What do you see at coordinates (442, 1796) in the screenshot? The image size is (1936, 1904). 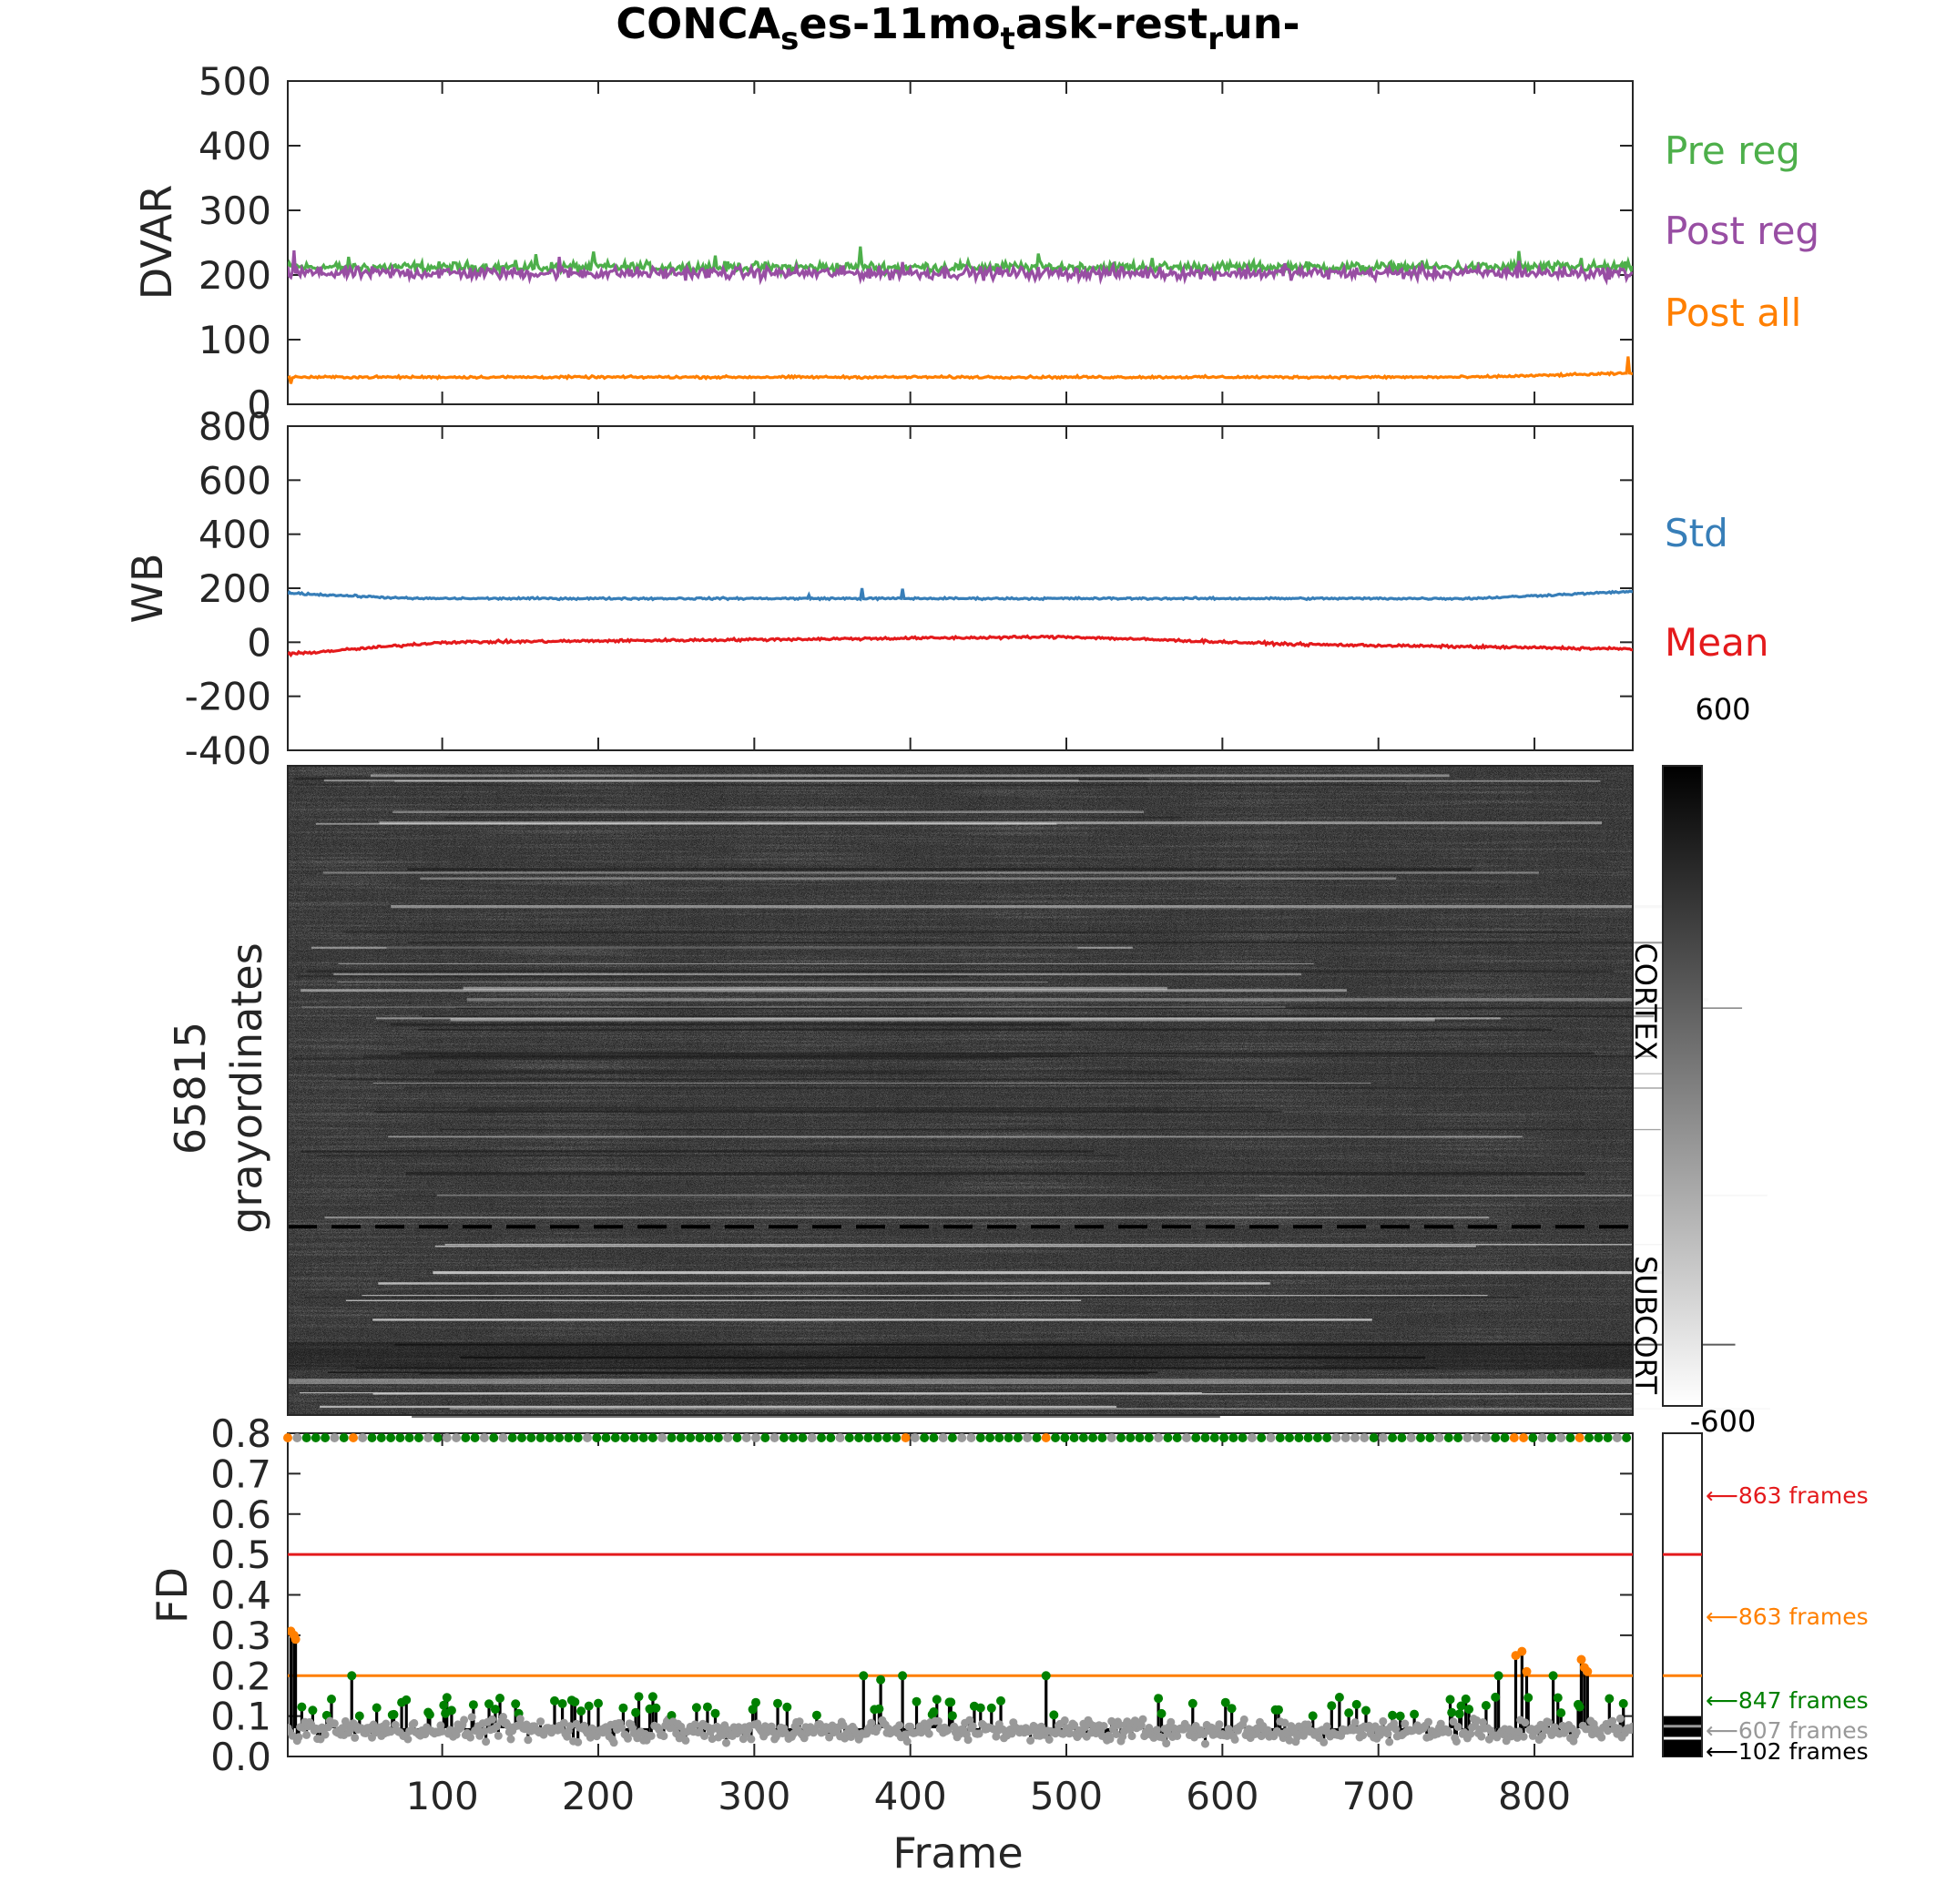 I see `fd-xtick-label: 100` at bounding box center [442, 1796].